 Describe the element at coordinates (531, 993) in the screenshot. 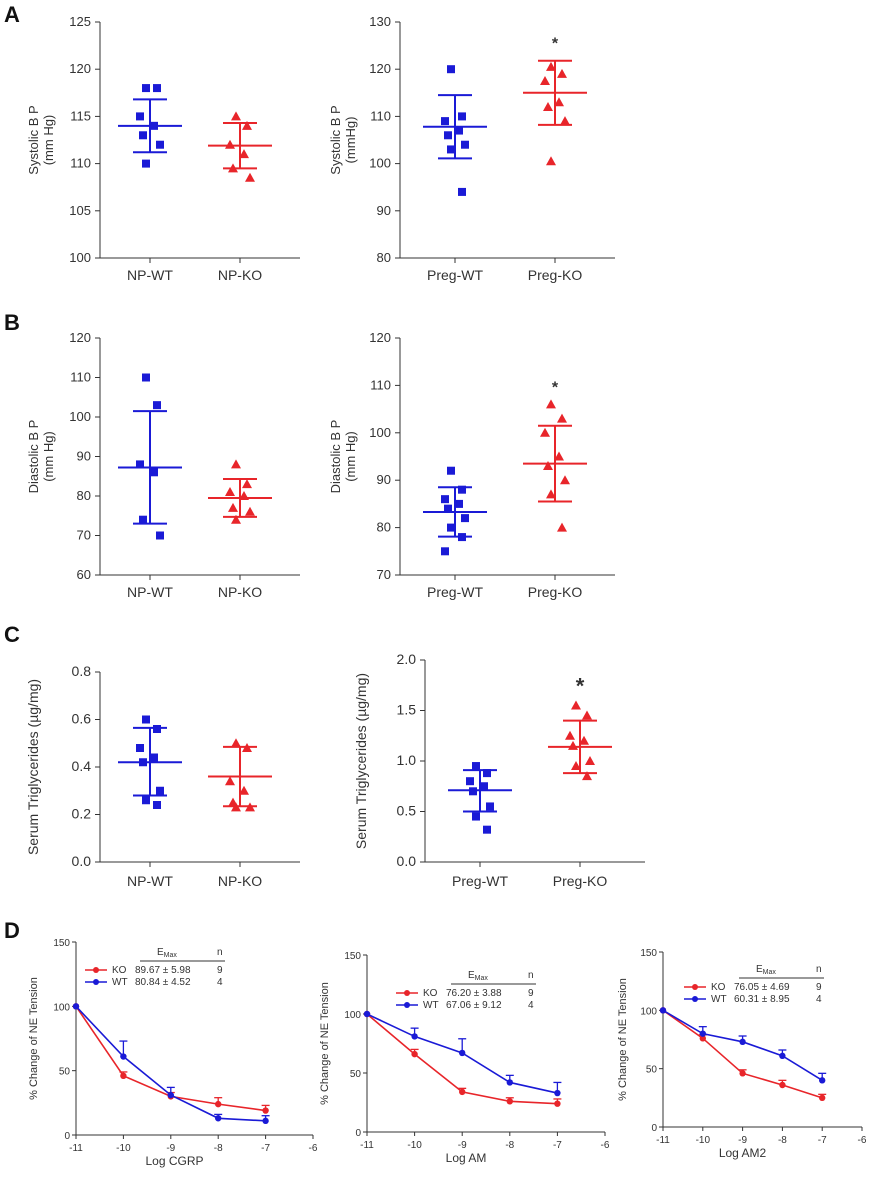

I see `legend-n-value: 9` at that location.